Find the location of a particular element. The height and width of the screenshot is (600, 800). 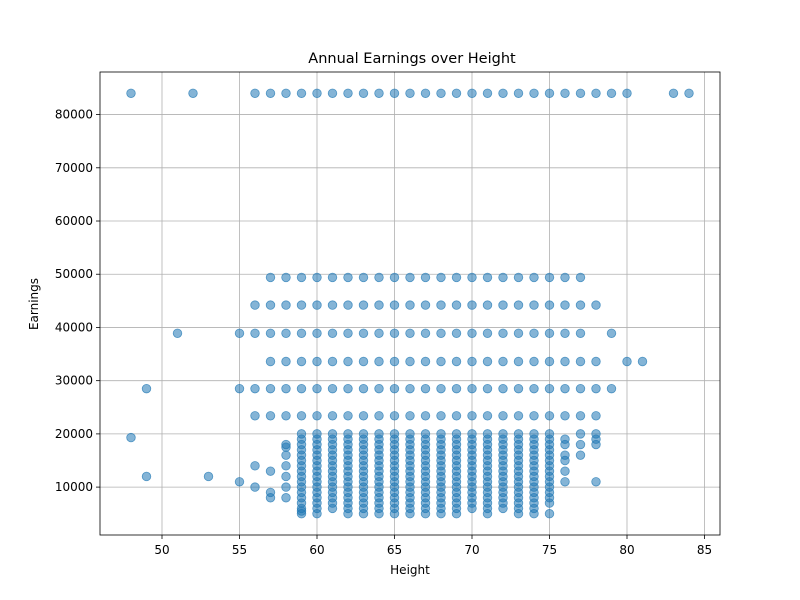

x-tick-label: 60 is located at coordinates (316, 550).